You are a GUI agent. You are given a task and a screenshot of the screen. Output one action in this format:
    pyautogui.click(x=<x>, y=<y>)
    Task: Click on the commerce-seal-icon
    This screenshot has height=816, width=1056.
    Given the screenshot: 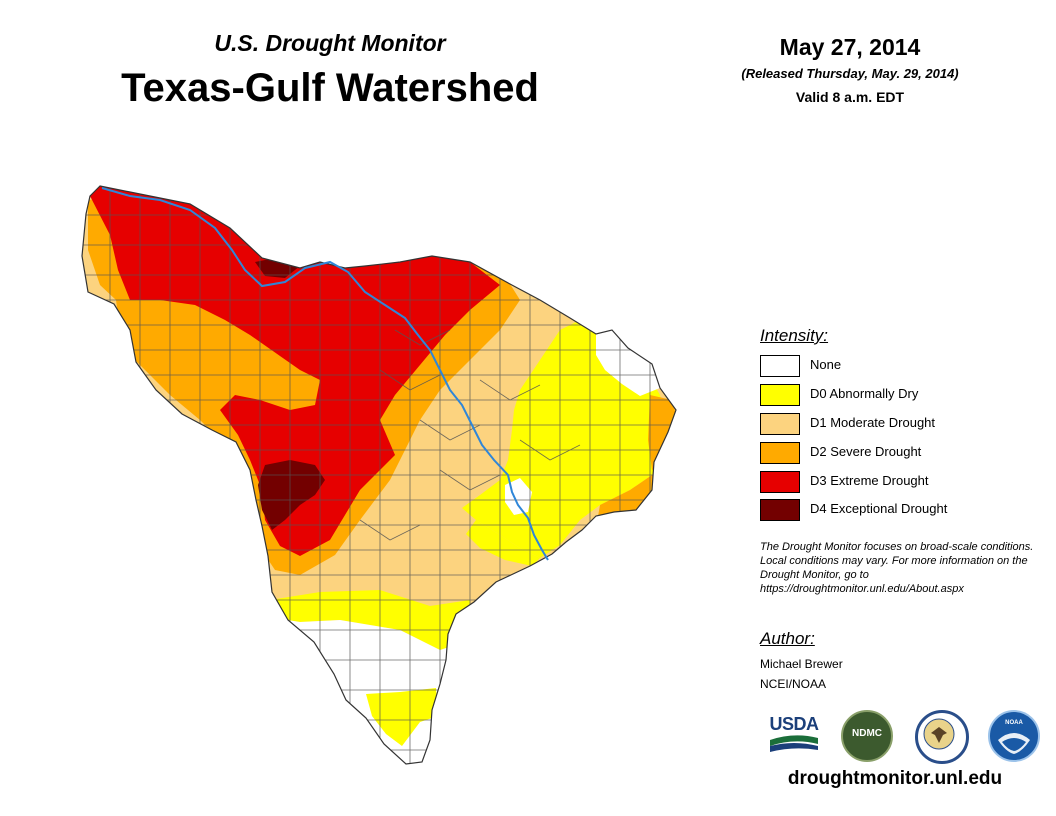 What is the action you would take?
    pyautogui.click(x=942, y=737)
    